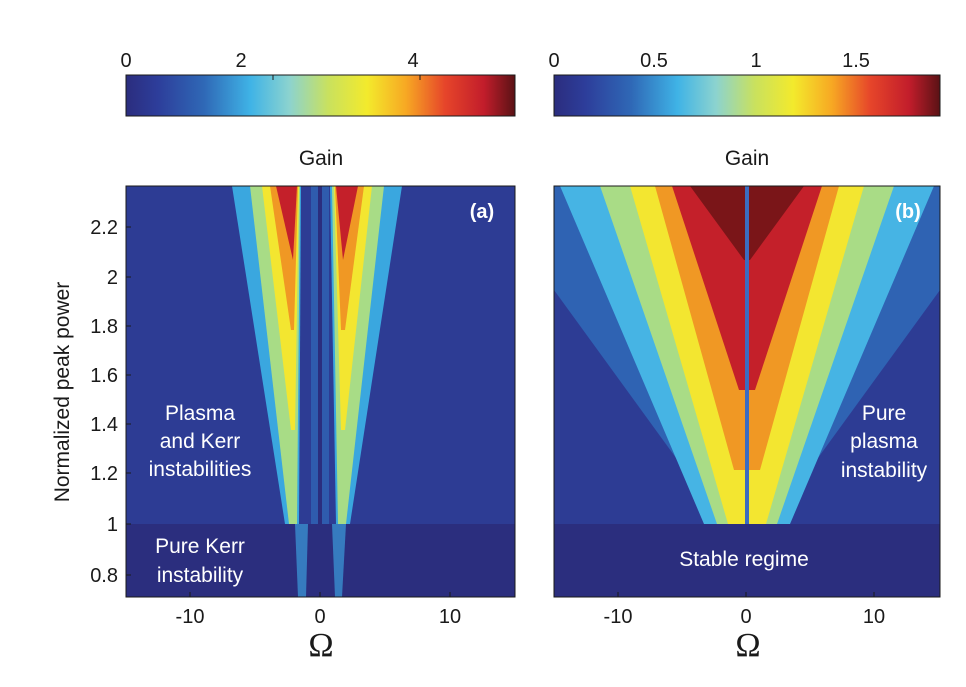 The width and height of the screenshot is (966, 687). Describe the element at coordinates (62, 392) in the screenshot. I see `y-axis-label: Normalized peak power` at that location.